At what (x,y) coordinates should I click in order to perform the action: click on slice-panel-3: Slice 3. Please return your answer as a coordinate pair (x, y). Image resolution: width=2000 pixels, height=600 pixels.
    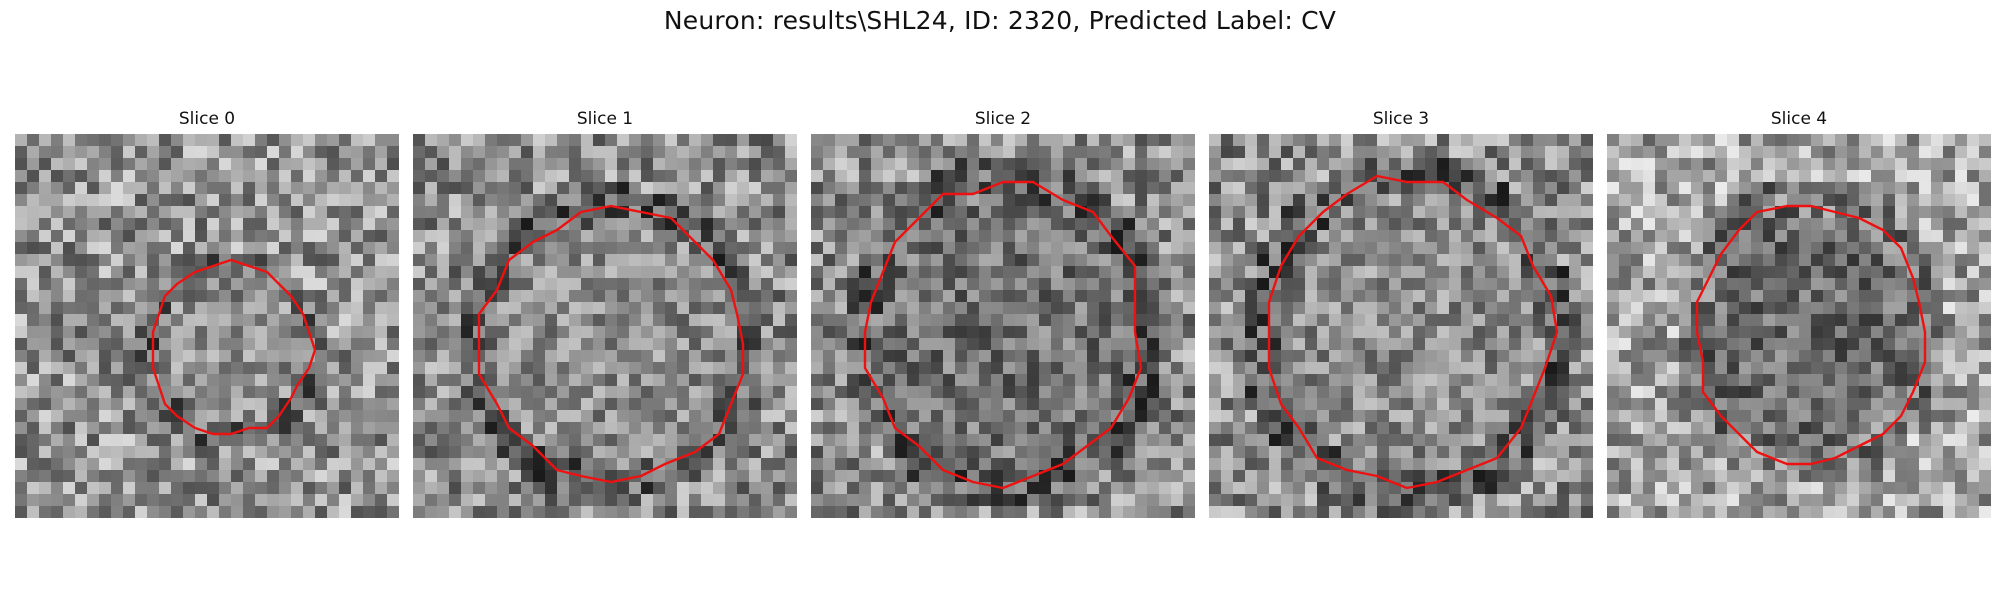
    Looking at the image, I should click on (1401, 310).